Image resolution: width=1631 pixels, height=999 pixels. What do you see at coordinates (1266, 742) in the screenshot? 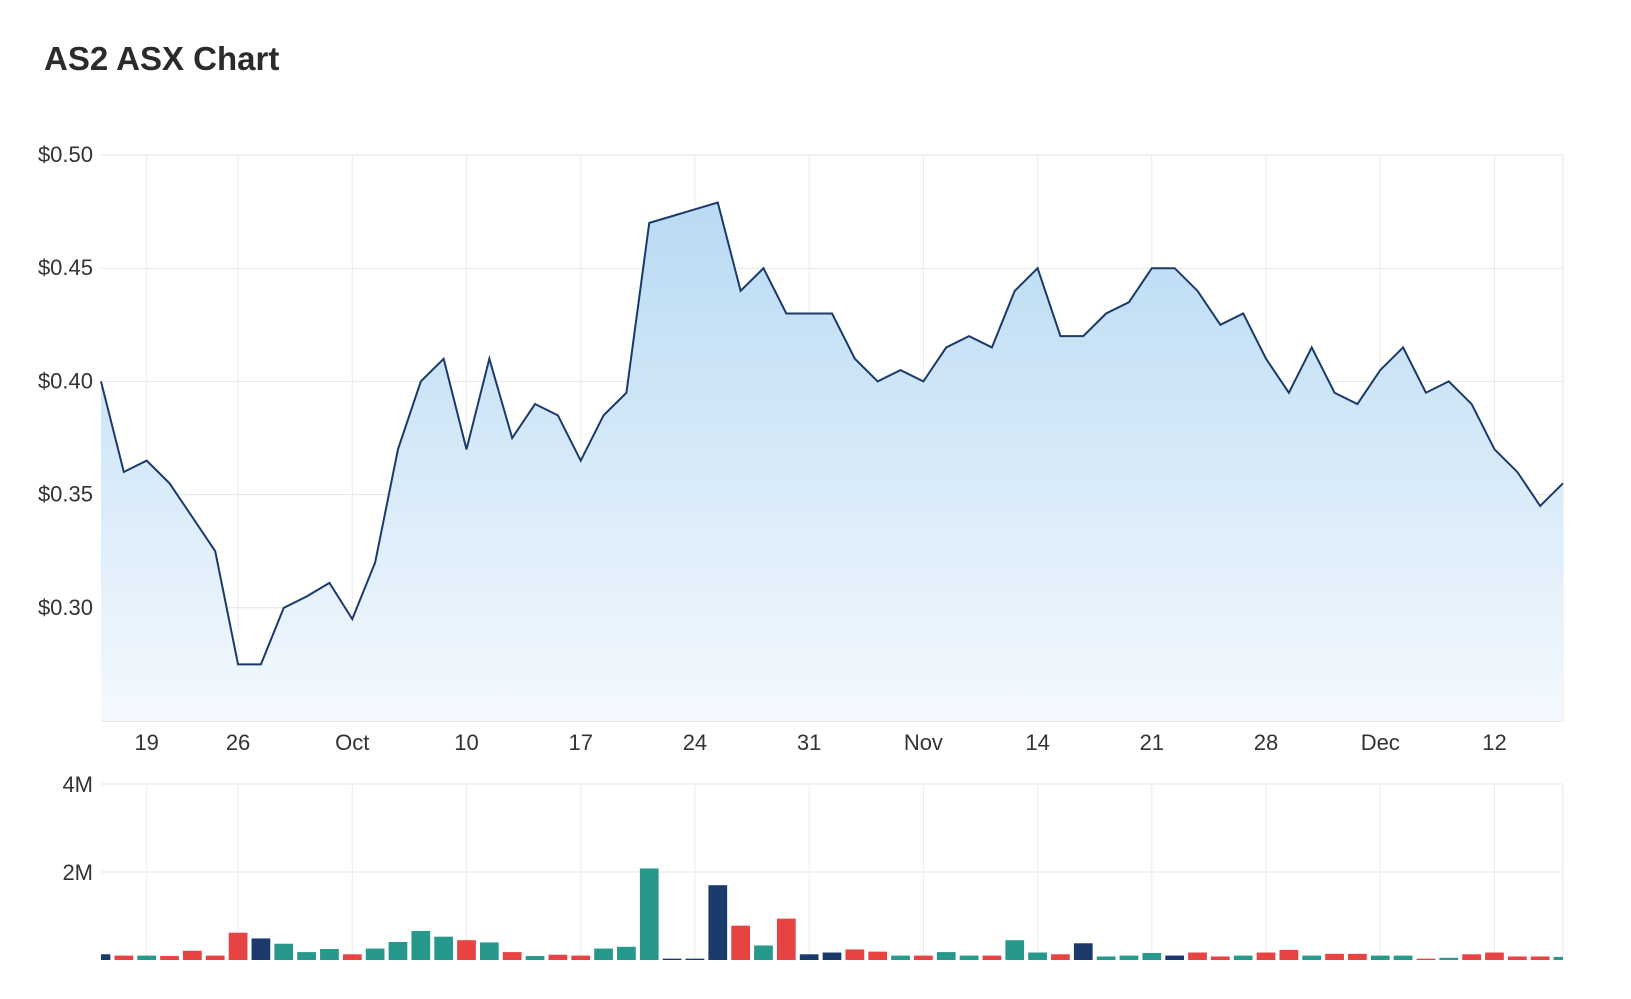
I see `x-tick-label: 28` at bounding box center [1266, 742].